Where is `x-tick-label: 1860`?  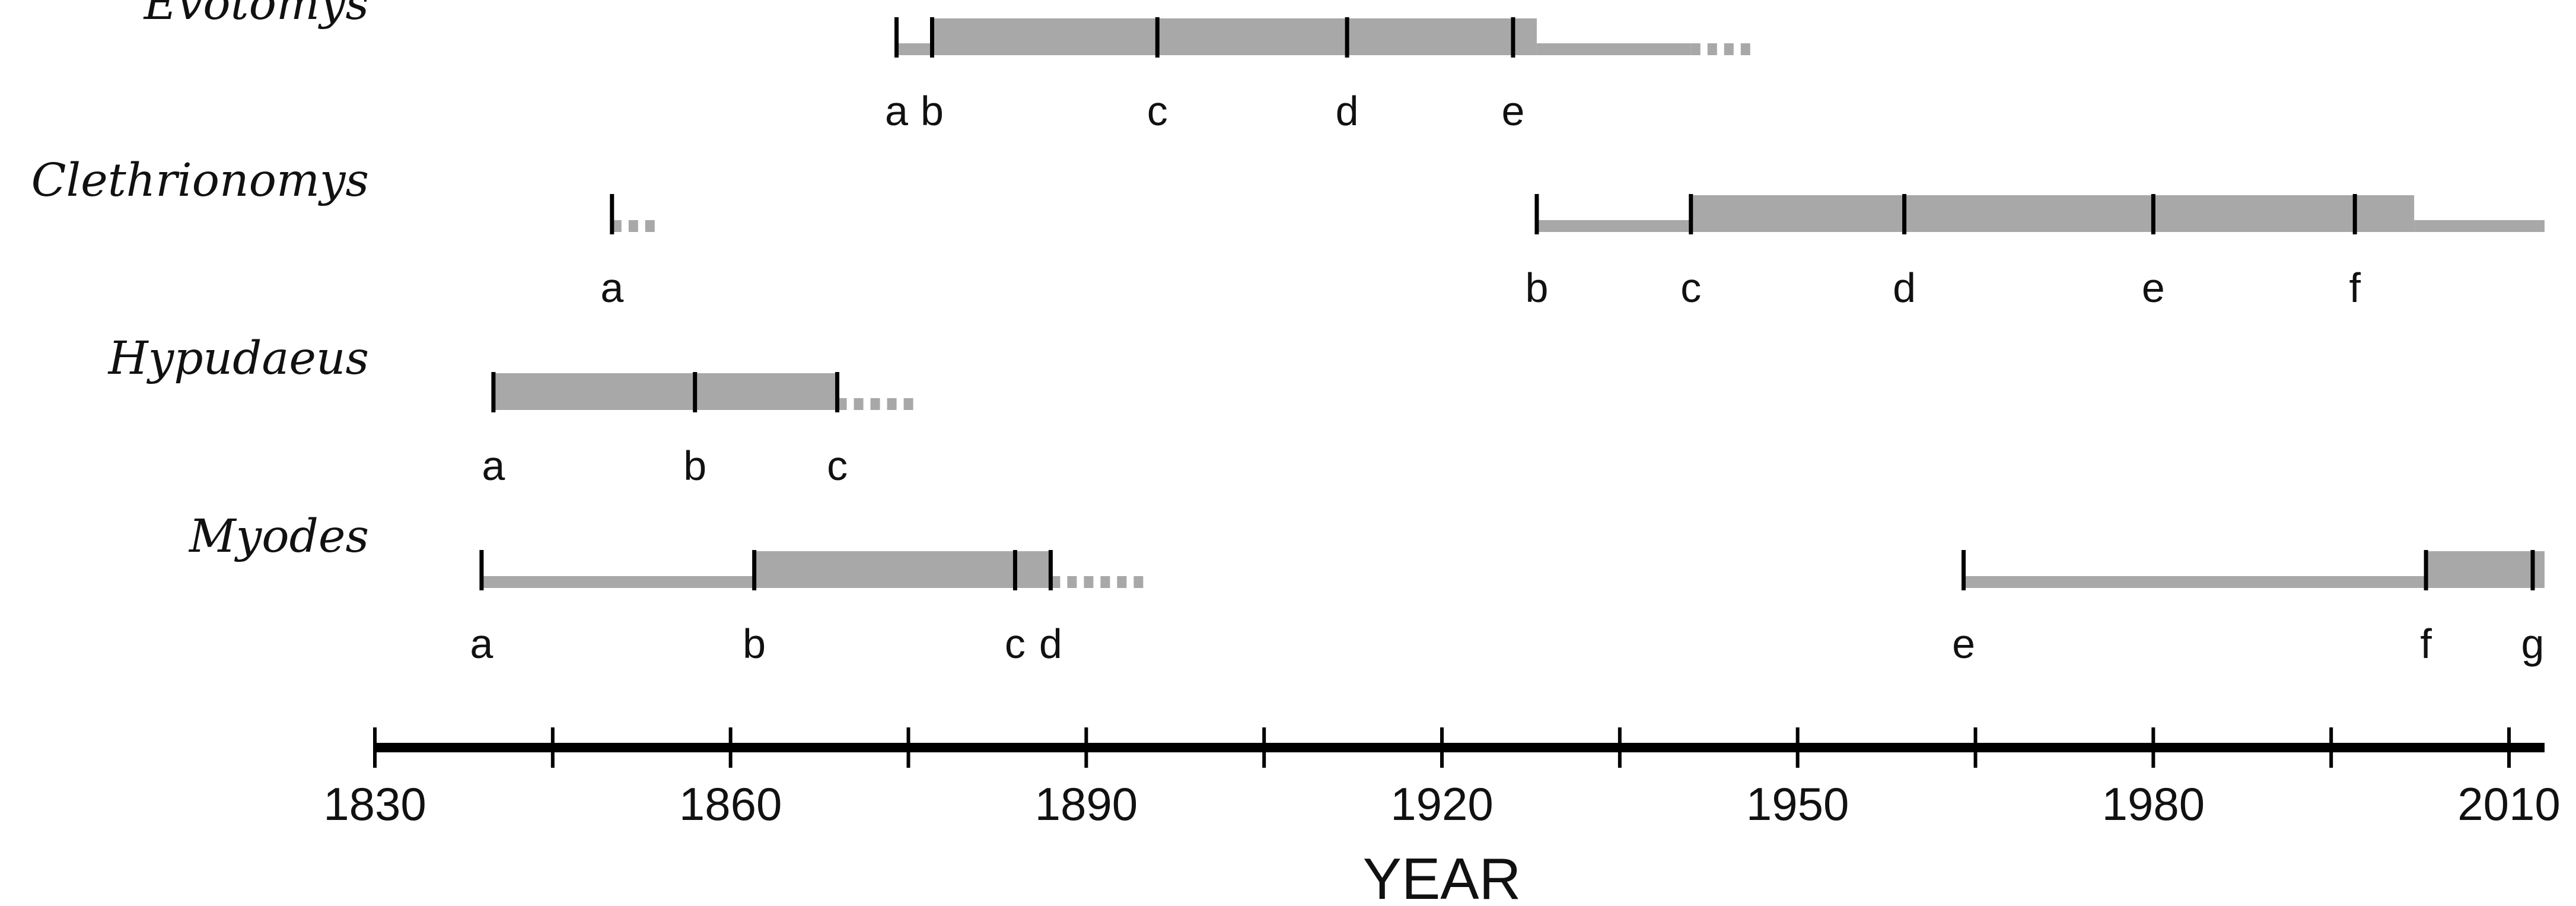
x-tick-label: 1860 is located at coordinates (730, 804).